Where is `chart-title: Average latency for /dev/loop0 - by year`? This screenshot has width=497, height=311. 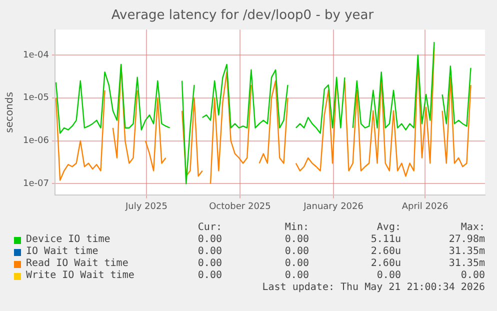
chart-title: Average latency for /dev/loop0 - by year is located at coordinates (242, 16).